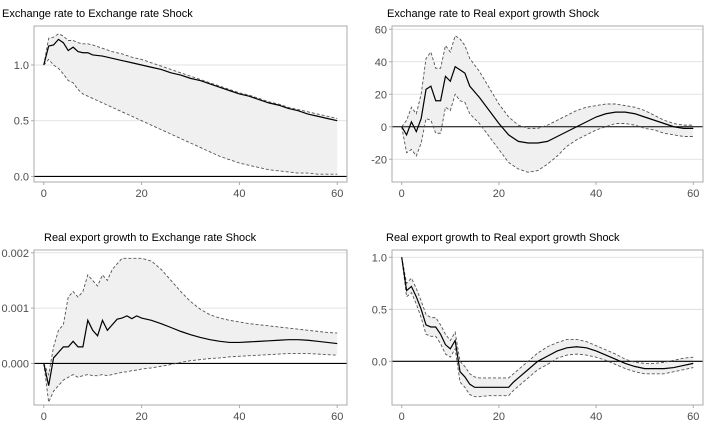 The height and width of the screenshot is (448, 711). I want to click on panel-title: Exchange rate to Exchange rate Shock, so click(97, 14).